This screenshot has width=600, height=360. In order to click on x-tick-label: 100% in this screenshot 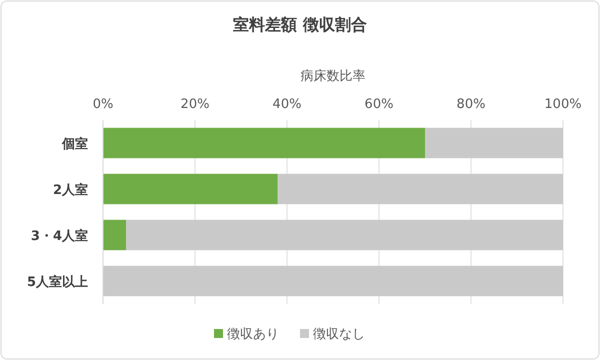, I will do `click(563, 104)`.